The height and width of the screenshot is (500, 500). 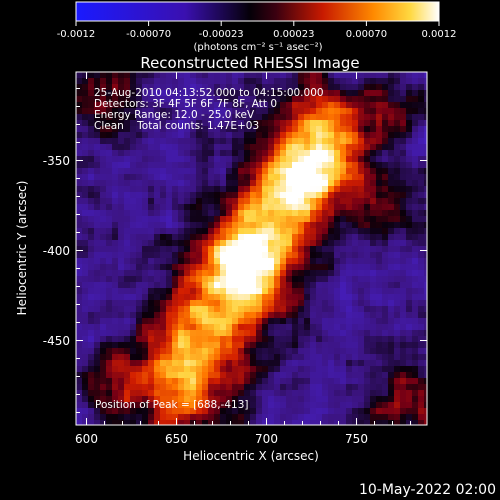 I want to click on y-tick-label: -450, so click(x=56, y=341).